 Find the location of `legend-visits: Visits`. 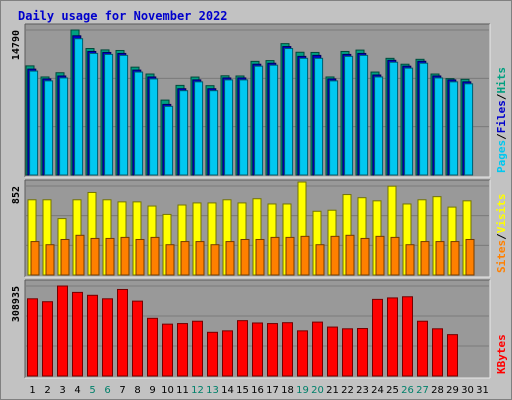

legend-visits: Visits is located at coordinates (501, 214).